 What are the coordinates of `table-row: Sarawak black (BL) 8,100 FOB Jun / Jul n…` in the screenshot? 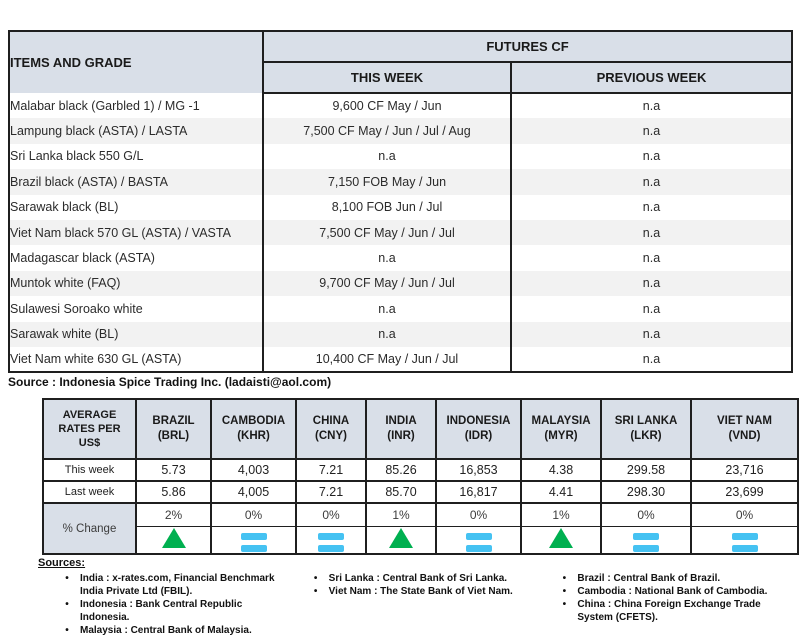 It's located at (400, 207).